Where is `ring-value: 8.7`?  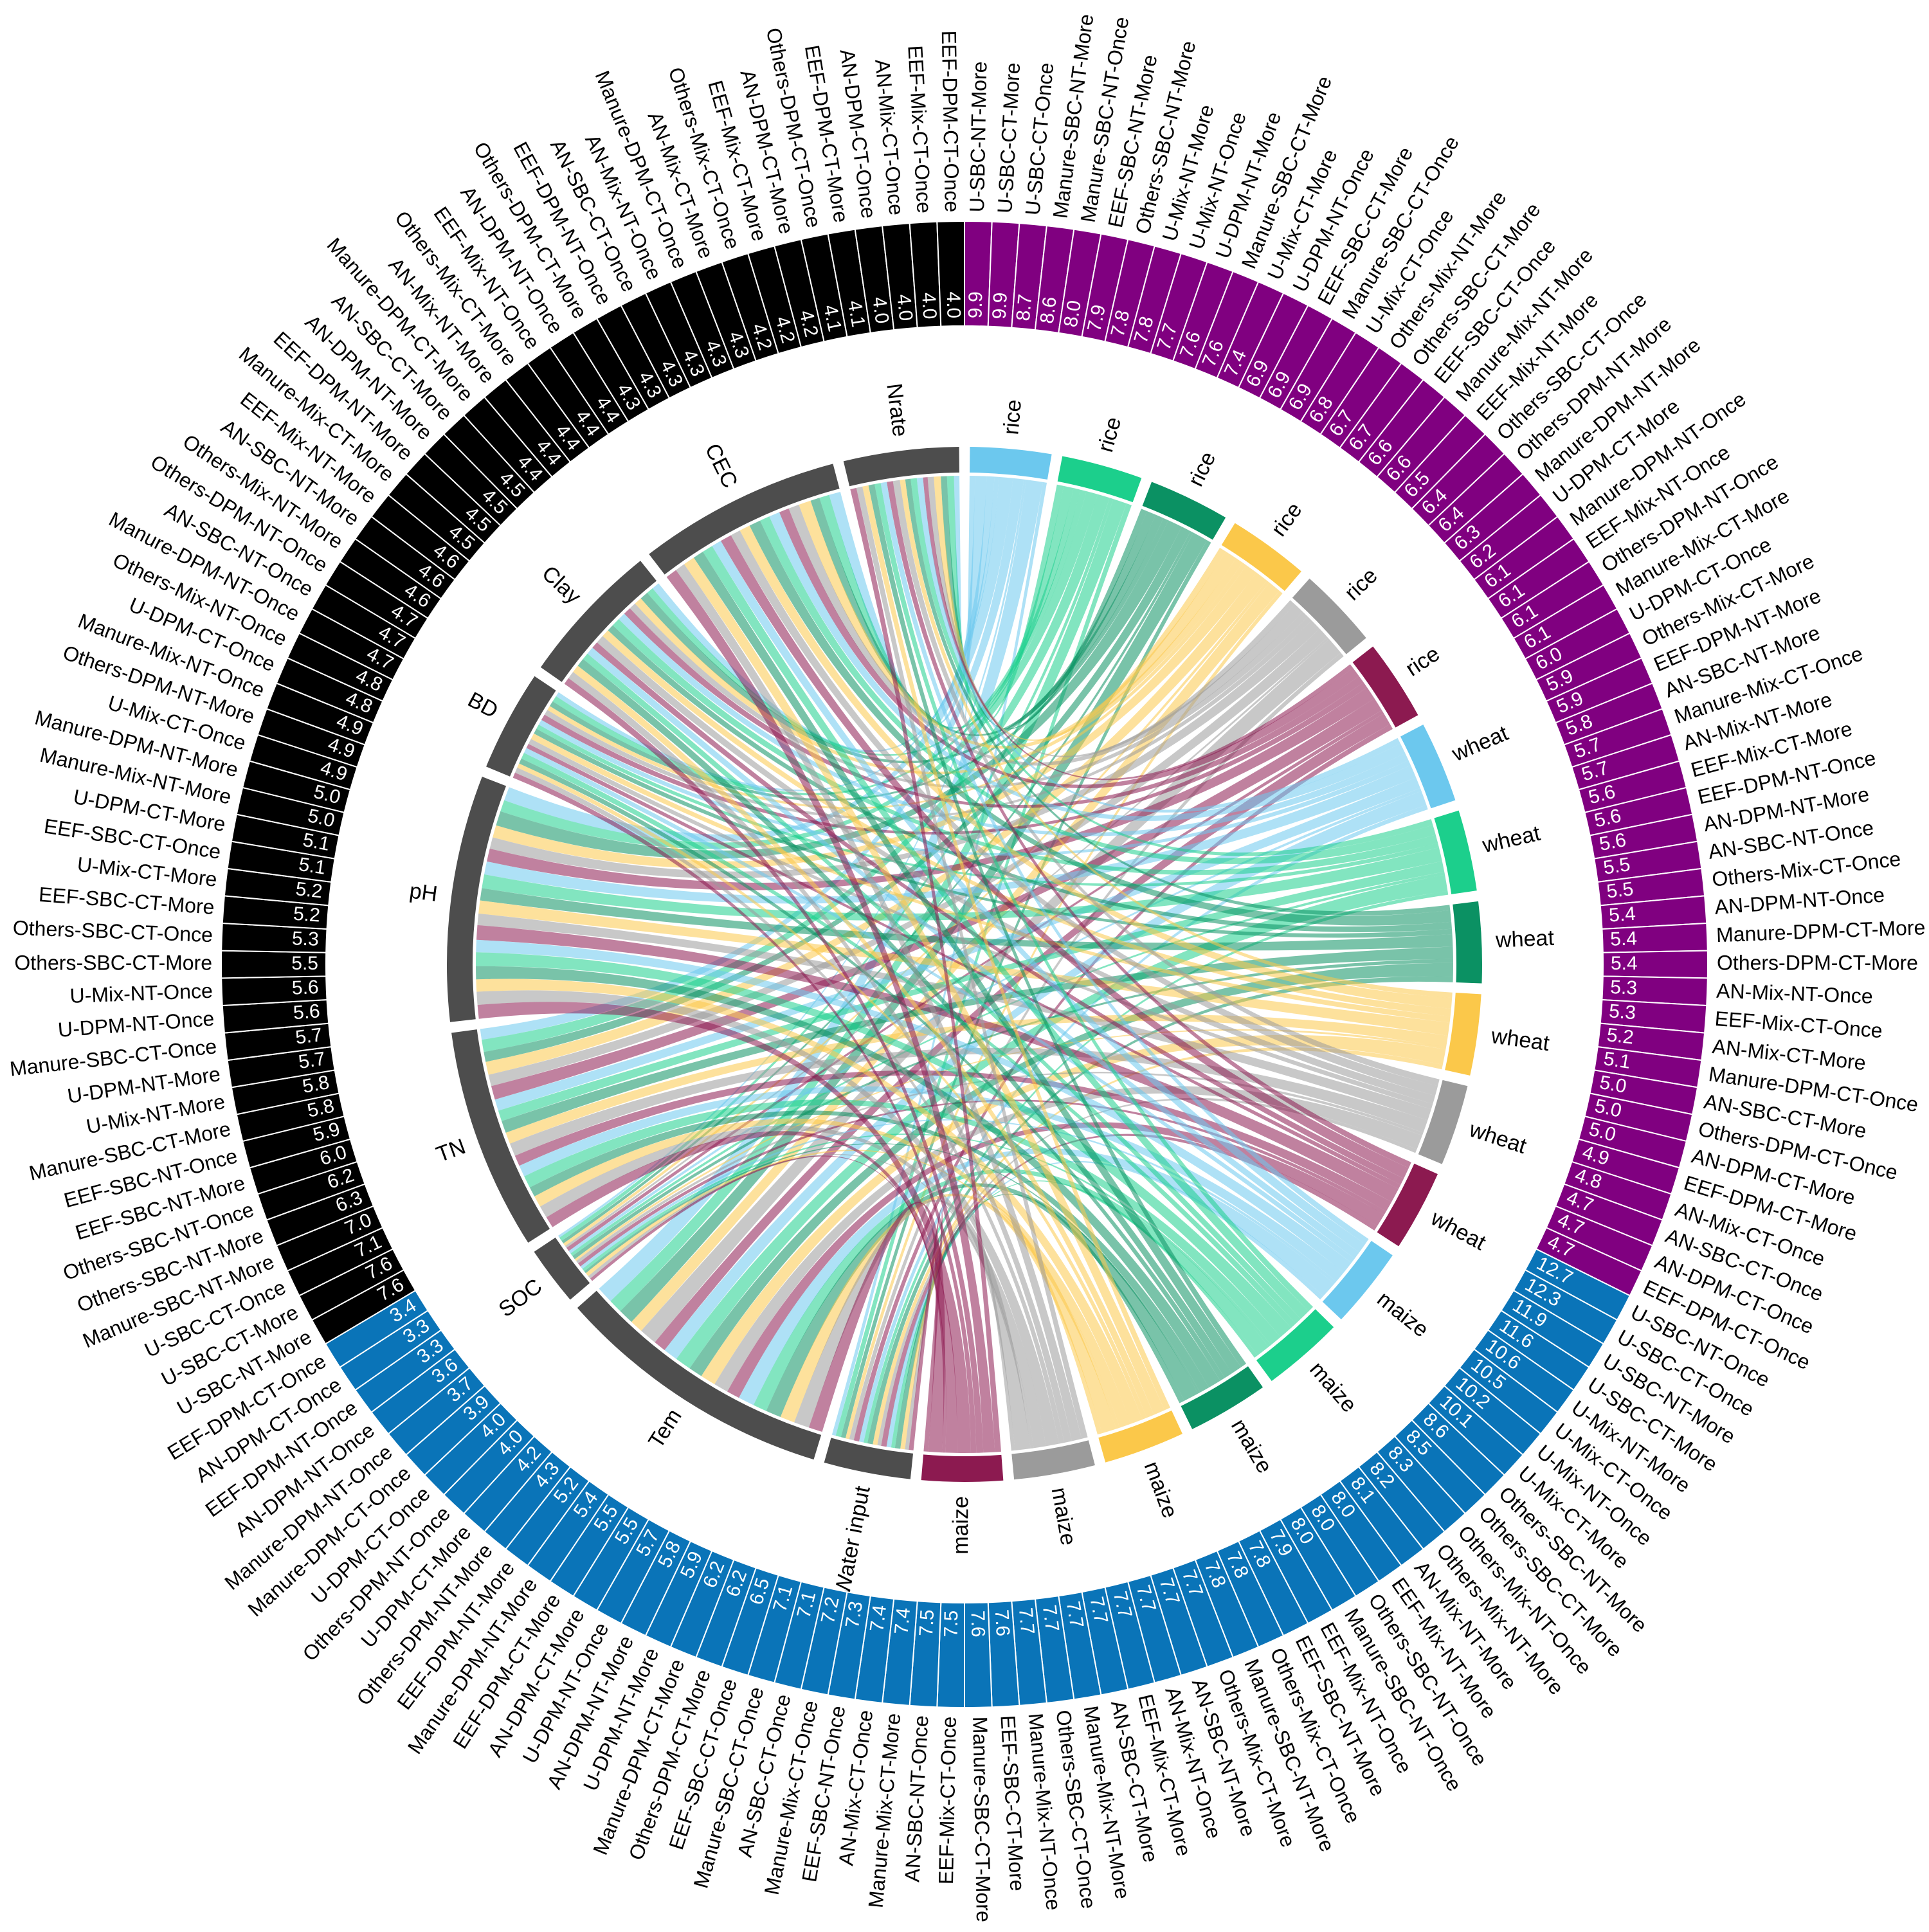
ring-value: 8.7 is located at coordinates (1025, 307).